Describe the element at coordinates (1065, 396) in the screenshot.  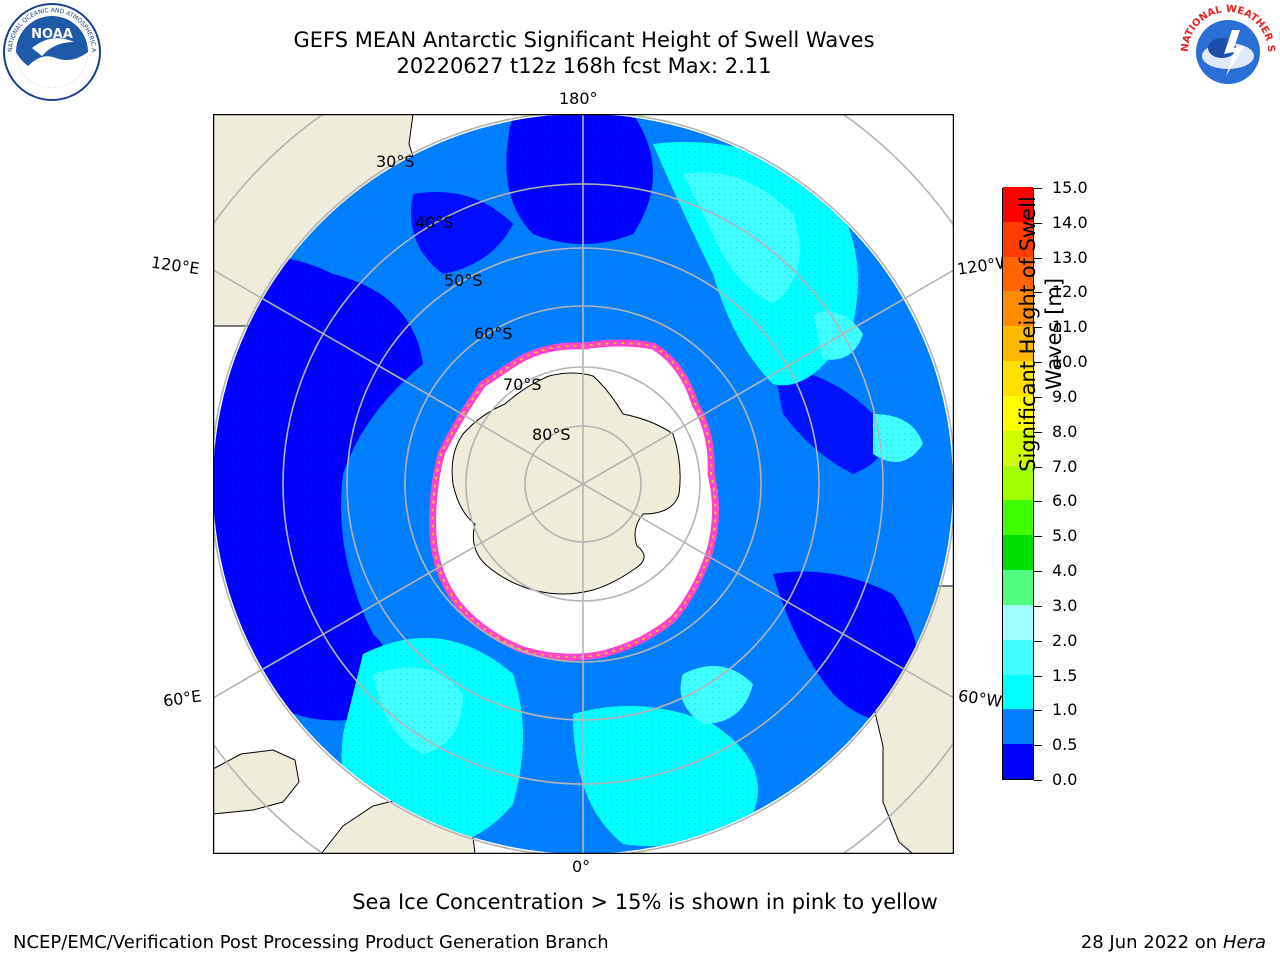
I see `colorbar-tick-label: 9.0` at that location.